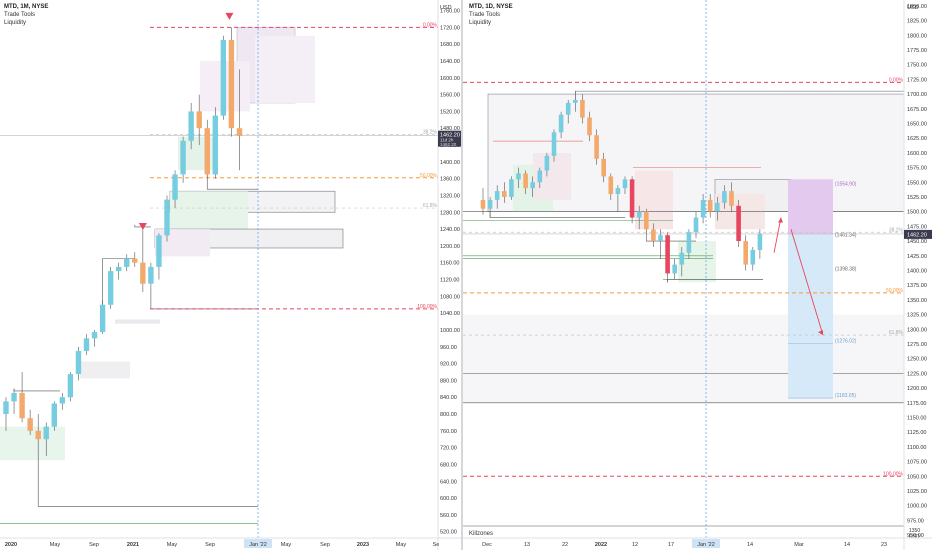  What do you see at coordinates (671, 238) in the screenshot?
I see `right-structure-line` at bounding box center [671, 238].